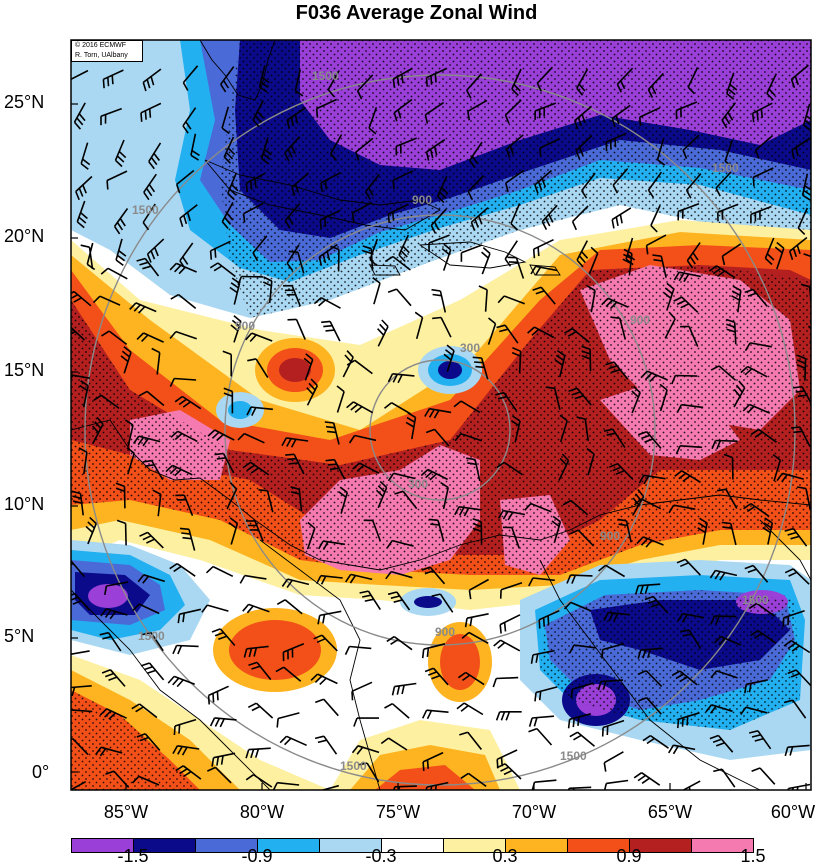  Describe the element at coordinates (133, 856) in the screenshot. I see `colorbar-label: -1.5` at that location.